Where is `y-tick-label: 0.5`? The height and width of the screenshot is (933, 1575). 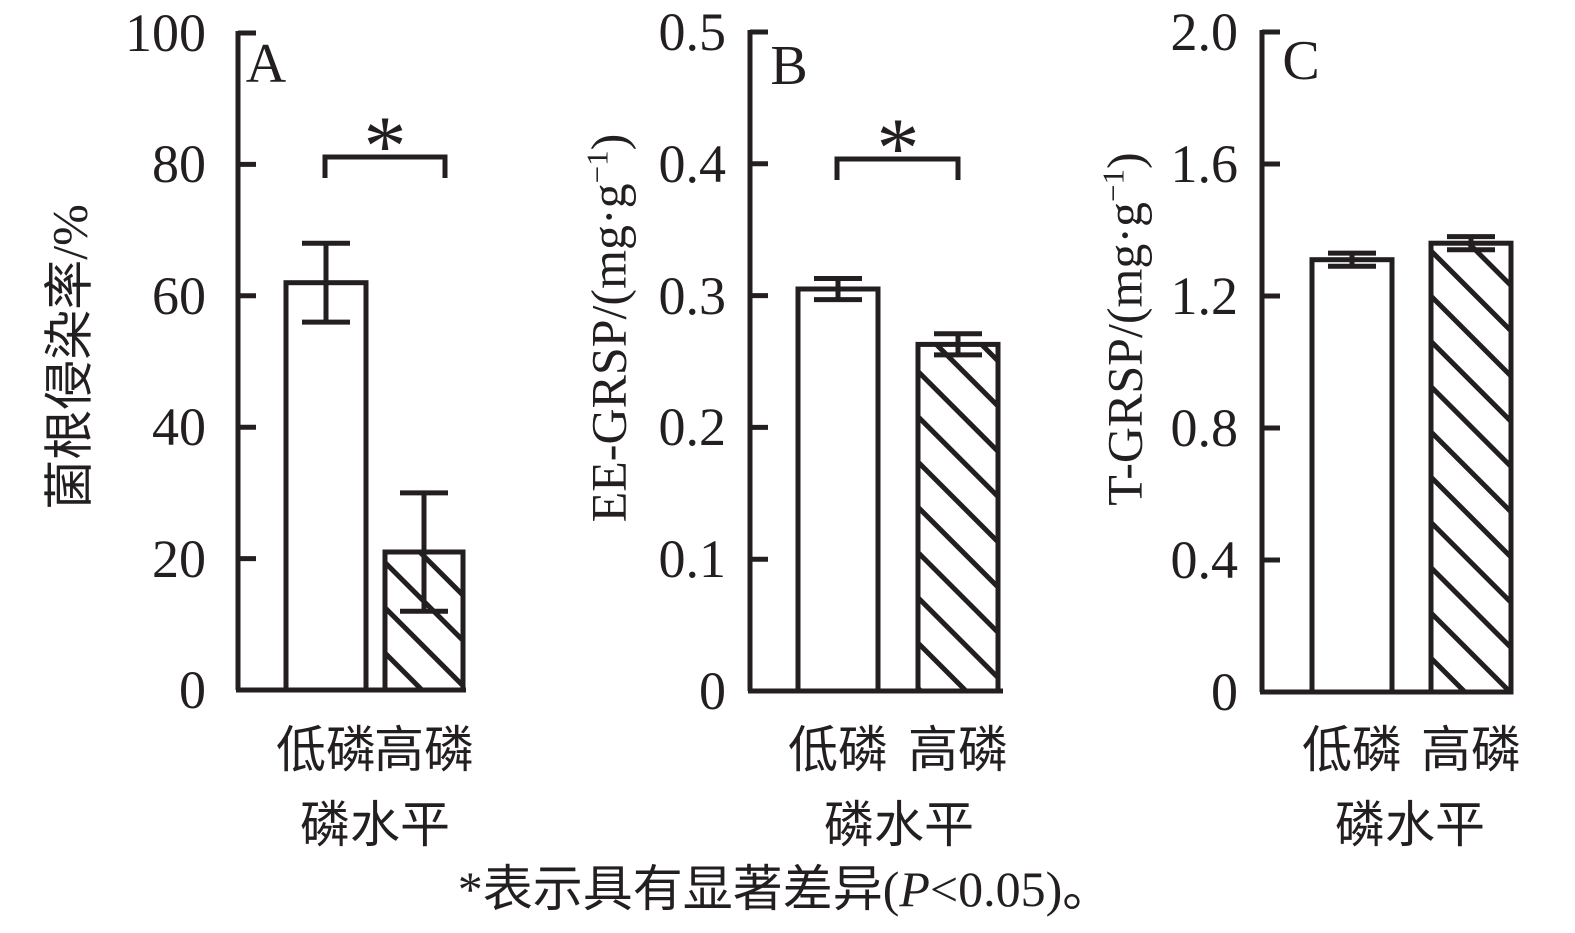 y-tick-label: 0.5 is located at coordinates (692, 32).